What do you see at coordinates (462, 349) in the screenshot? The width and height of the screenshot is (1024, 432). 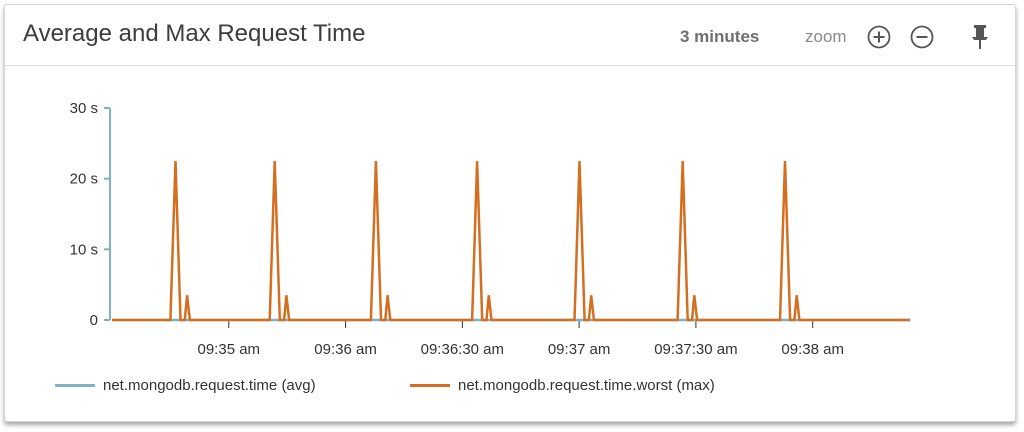 I see `x-tick-label: 09:36:30 am` at bounding box center [462, 349].